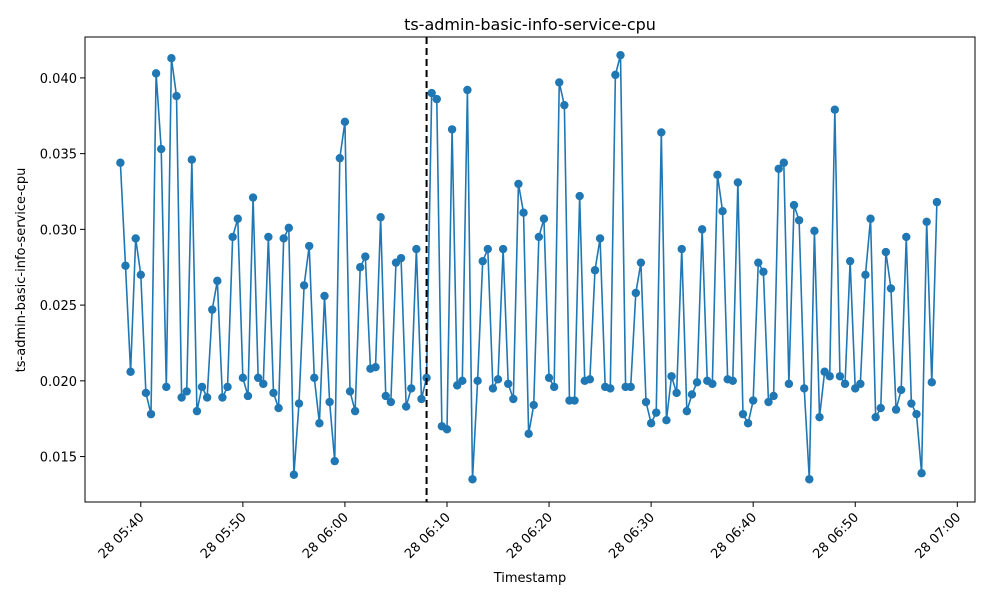  Describe the element at coordinates (58, 458) in the screenshot. I see `y-tick-label: 0.015` at that location.